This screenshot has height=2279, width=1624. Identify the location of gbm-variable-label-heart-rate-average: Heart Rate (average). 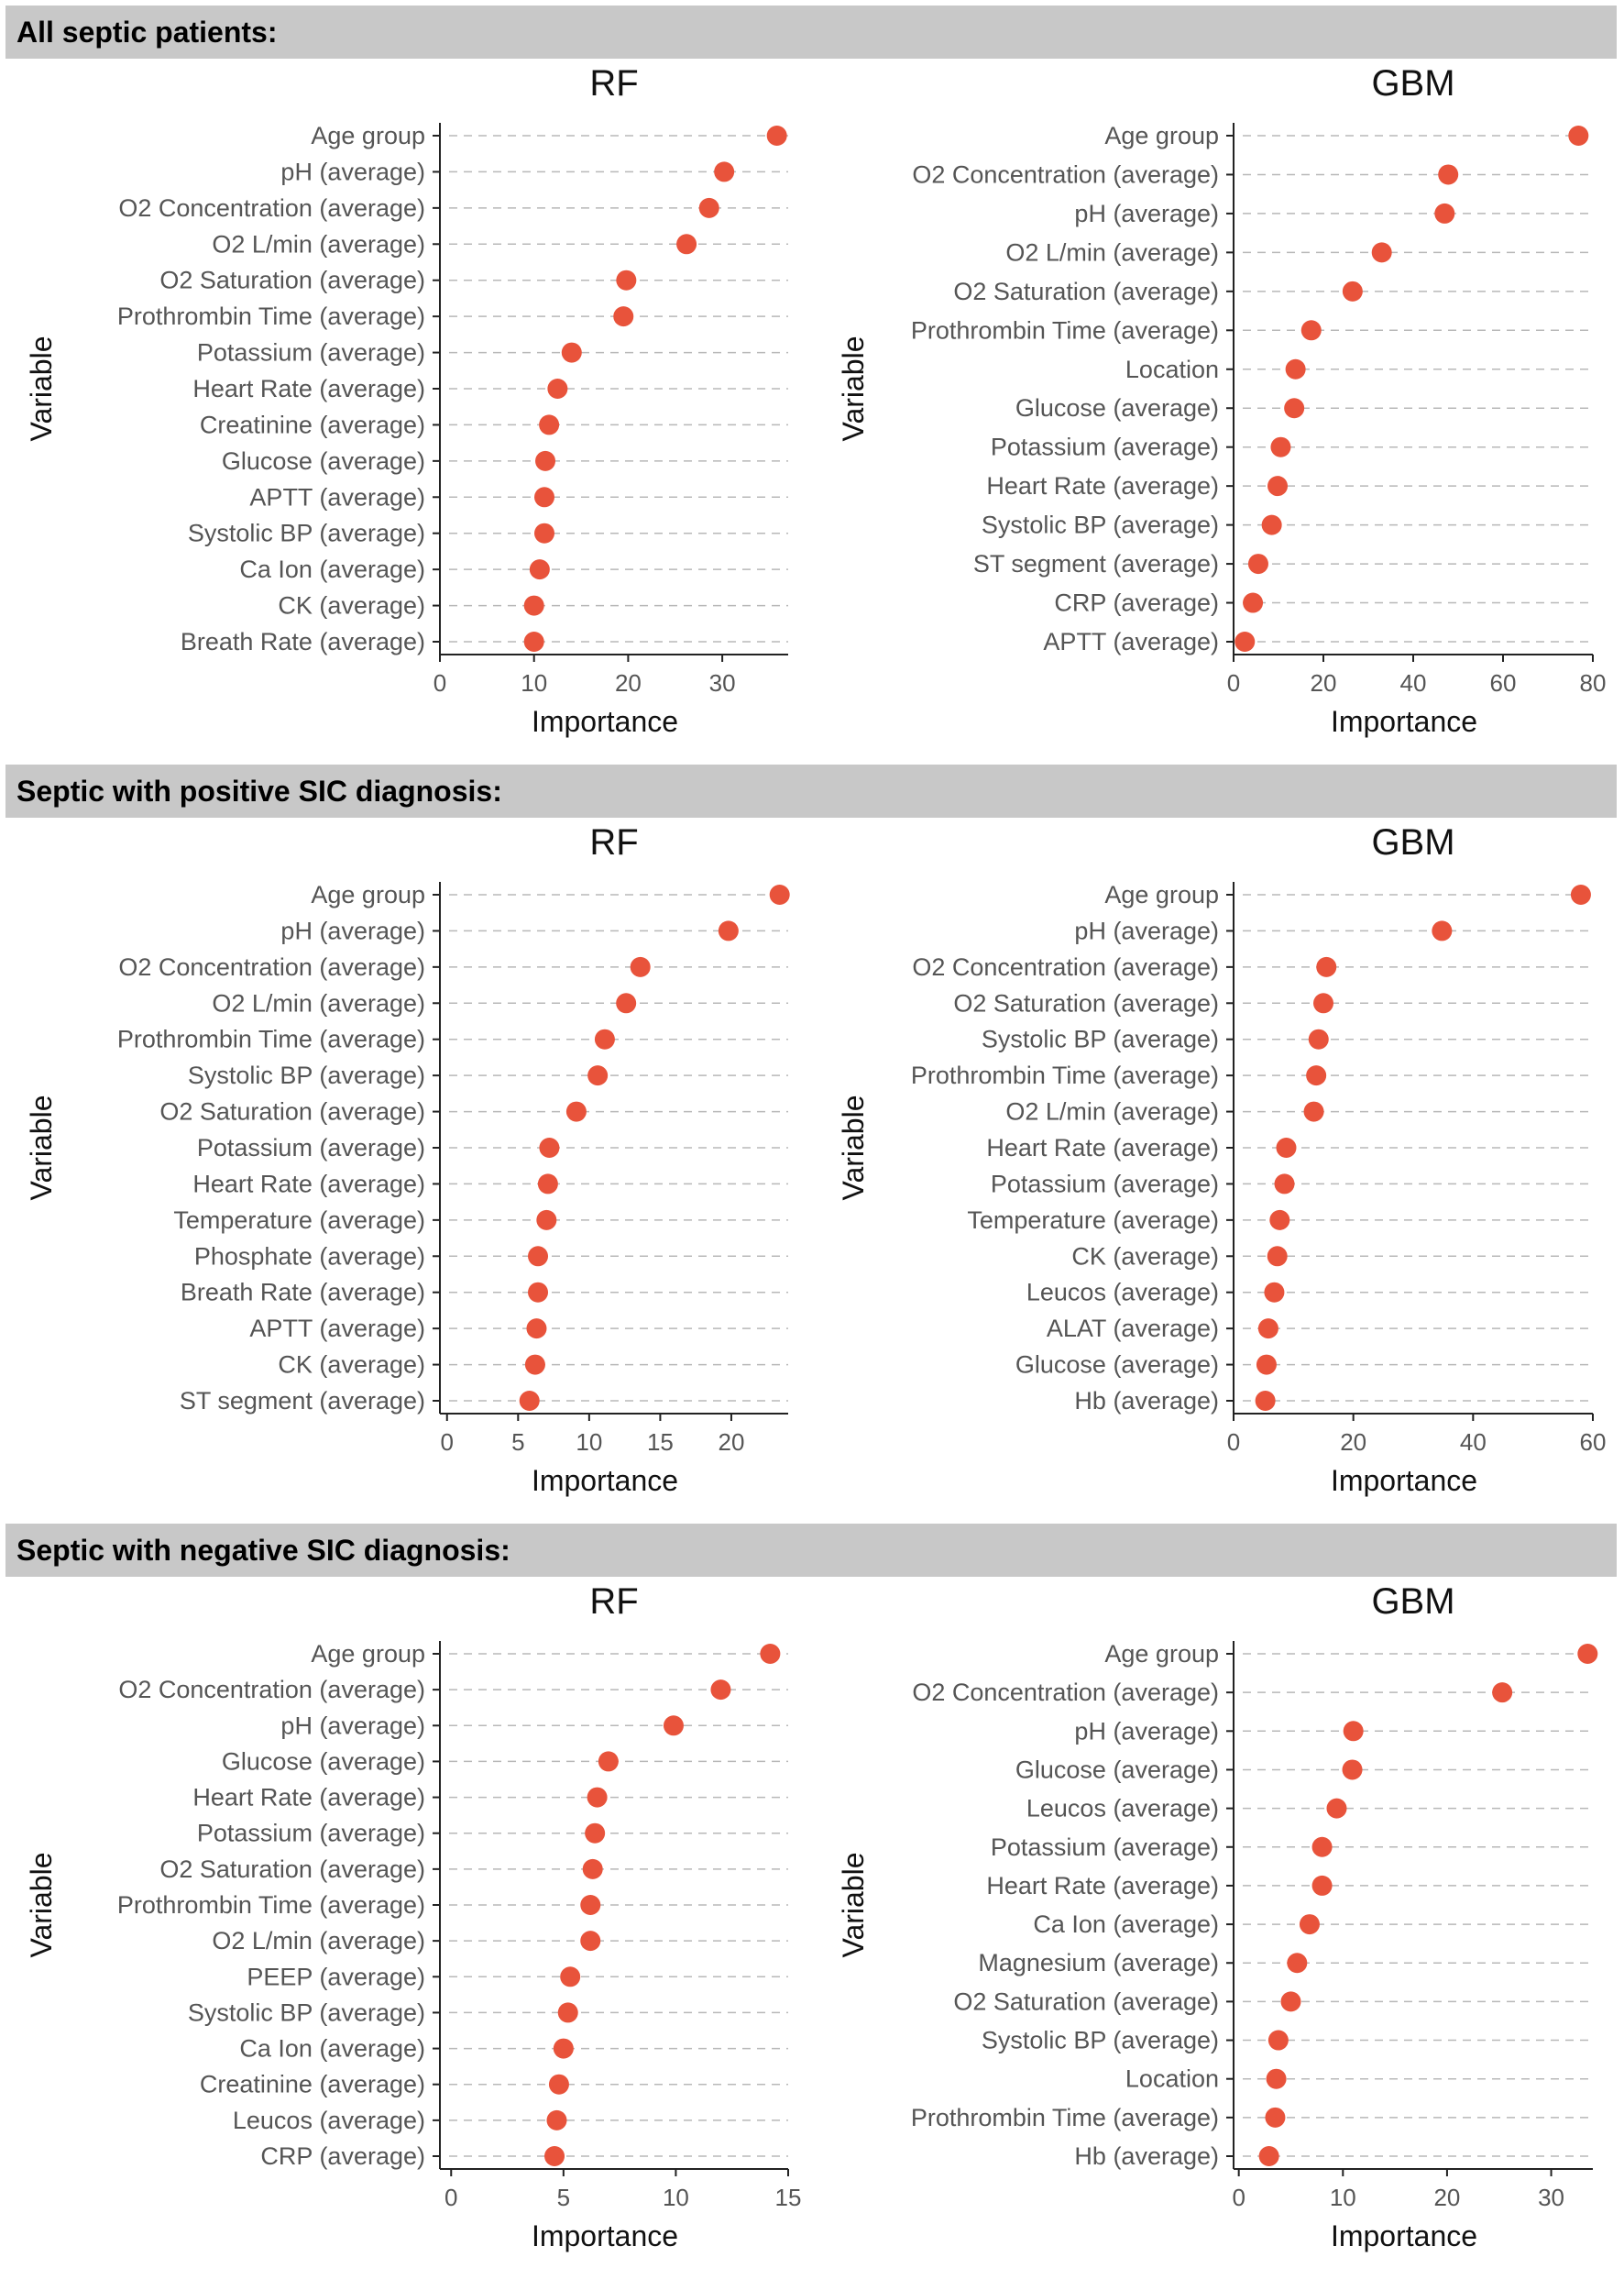
(1102, 1148).